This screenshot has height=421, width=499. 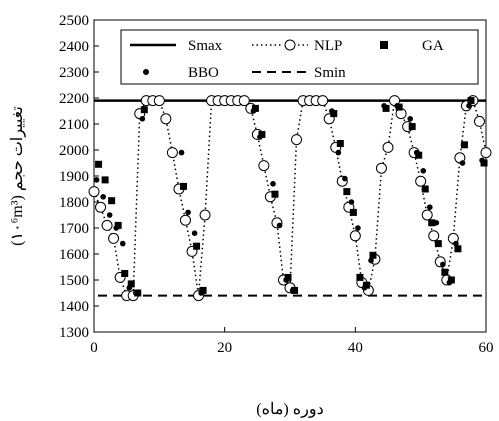 I want to click on legend-nlp-marker, so click(x=290, y=45).